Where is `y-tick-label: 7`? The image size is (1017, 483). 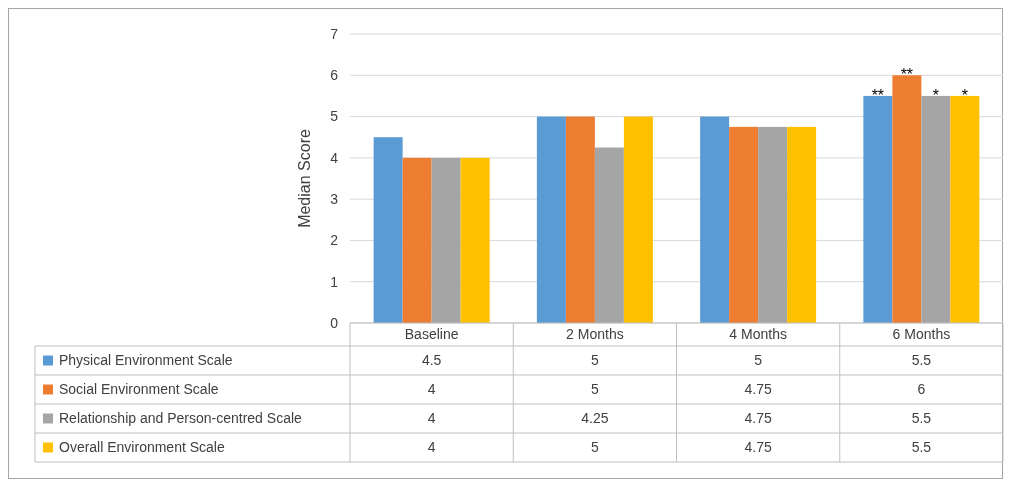
y-tick-label: 7 is located at coordinates (334, 33).